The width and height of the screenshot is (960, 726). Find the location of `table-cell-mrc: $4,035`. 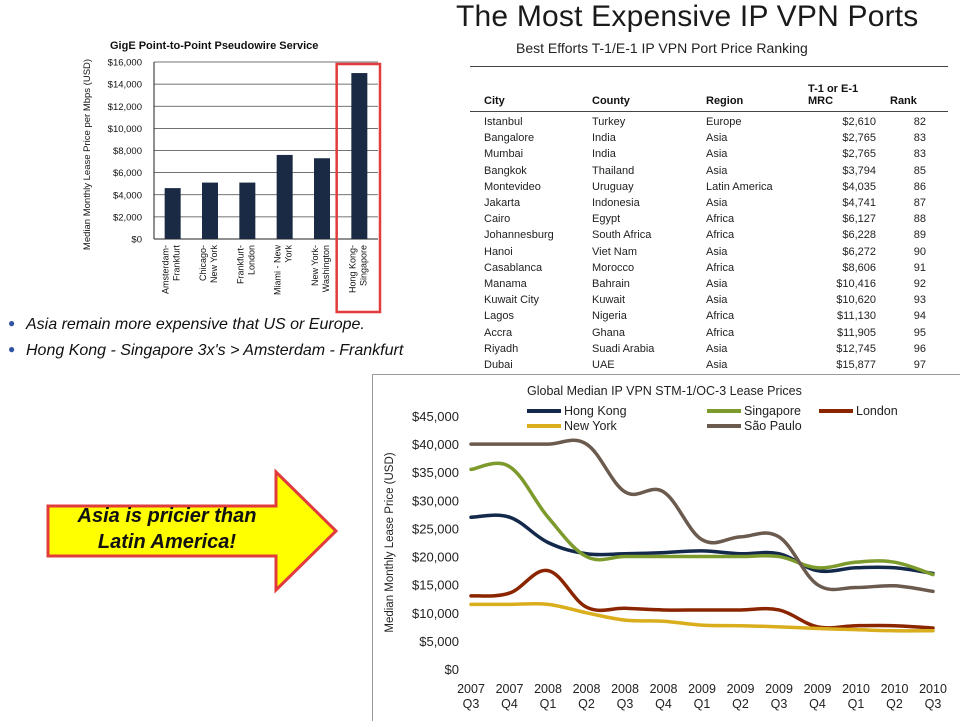

table-cell-mrc: $4,035 is located at coordinates (859, 186).